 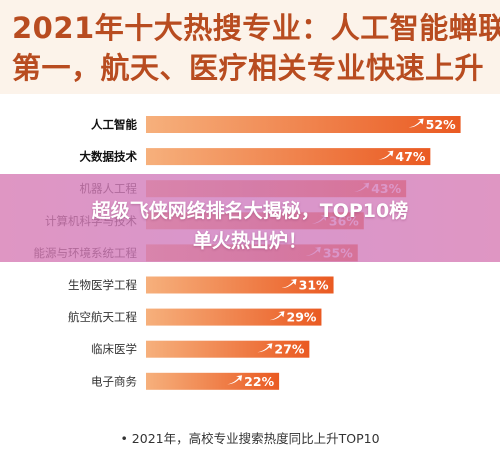 What do you see at coordinates (259, 381) in the screenshot?
I see `value-label: 22%` at bounding box center [259, 381].